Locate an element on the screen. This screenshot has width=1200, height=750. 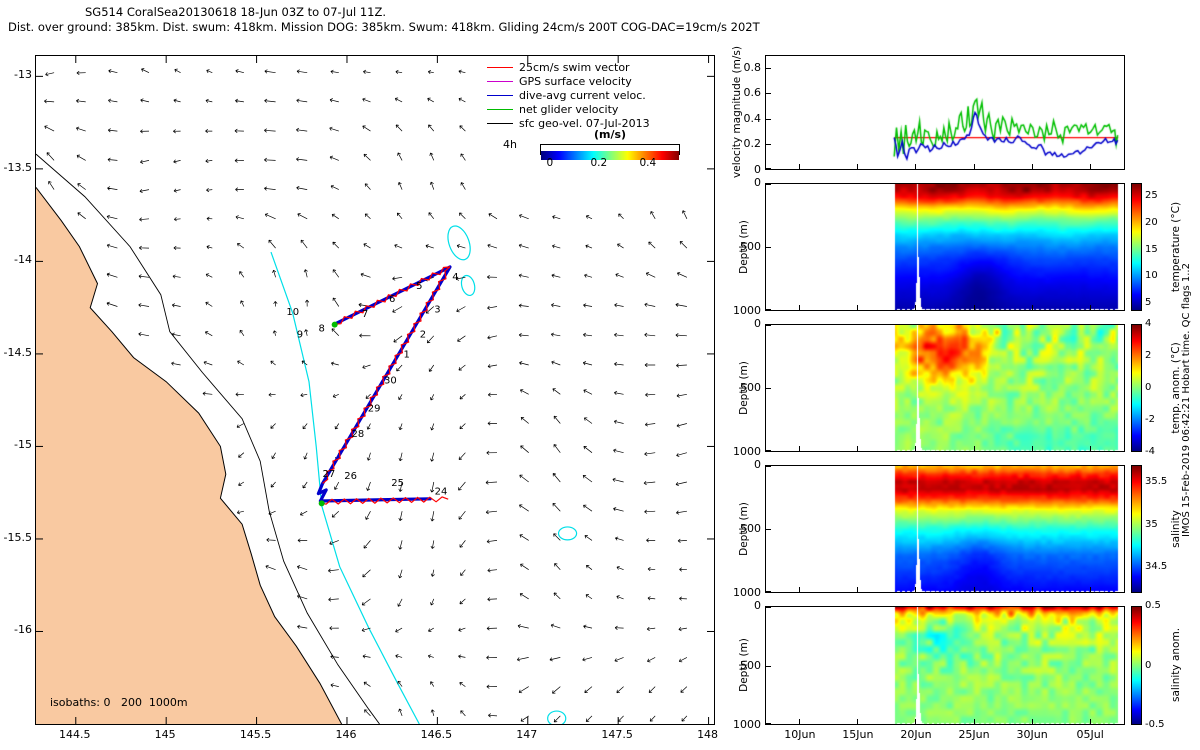
salinity-section-panel is located at coordinates (945, 529).